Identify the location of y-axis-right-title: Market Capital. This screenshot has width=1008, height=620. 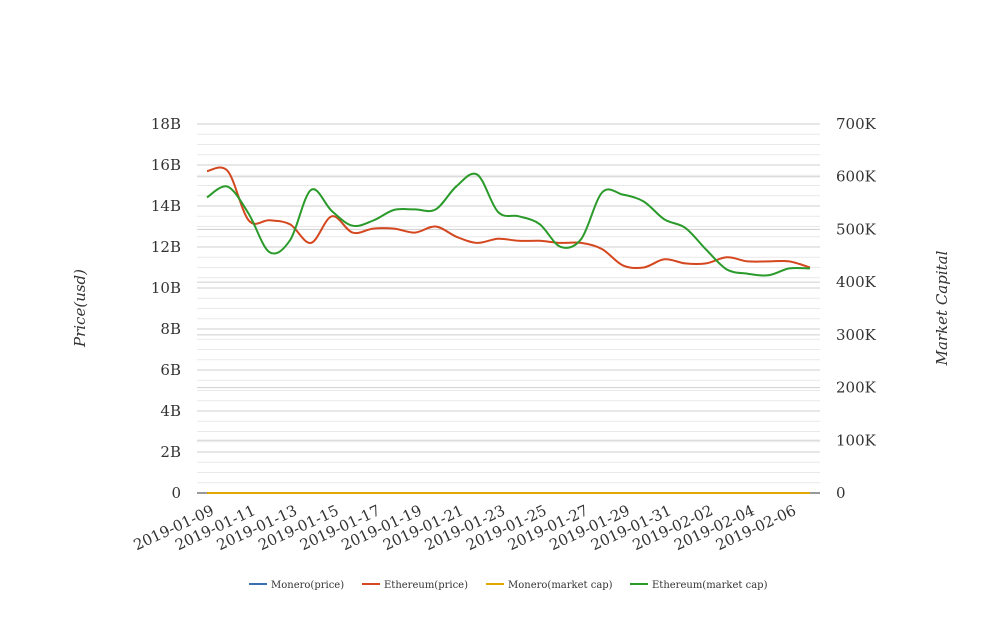
(942, 308).